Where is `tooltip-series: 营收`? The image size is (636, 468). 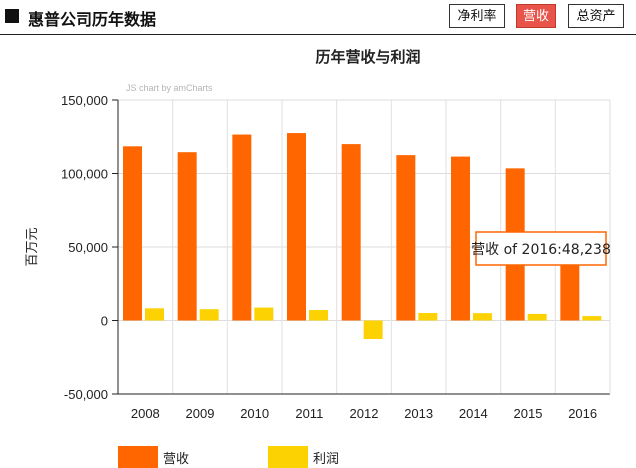 tooltip-series: 营收 is located at coordinates (487, 250).